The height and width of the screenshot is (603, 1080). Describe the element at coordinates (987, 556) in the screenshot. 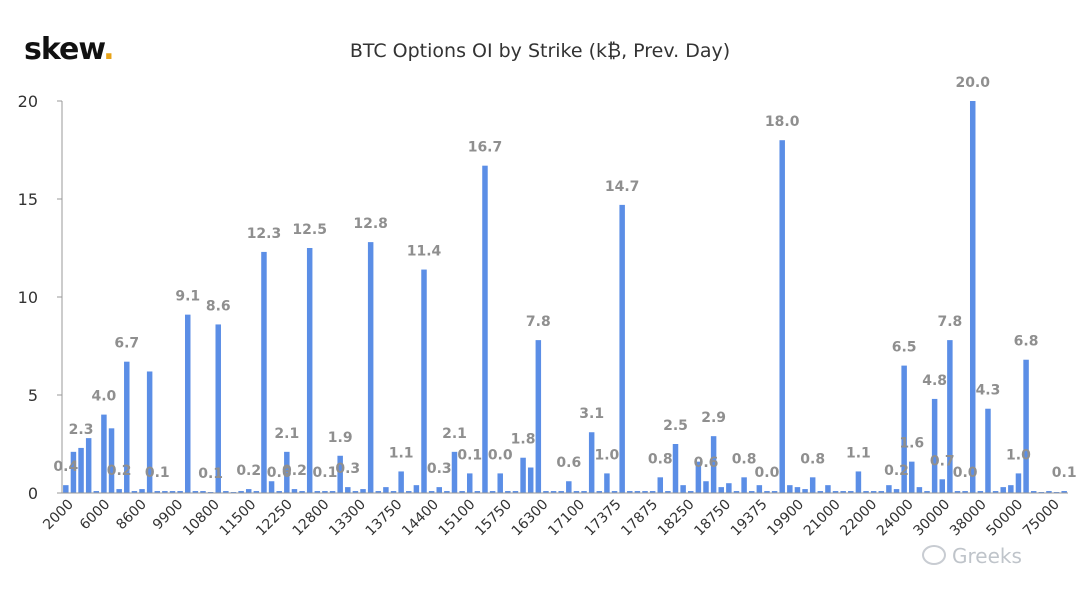

I see `watermark-text: Greeks` at that location.